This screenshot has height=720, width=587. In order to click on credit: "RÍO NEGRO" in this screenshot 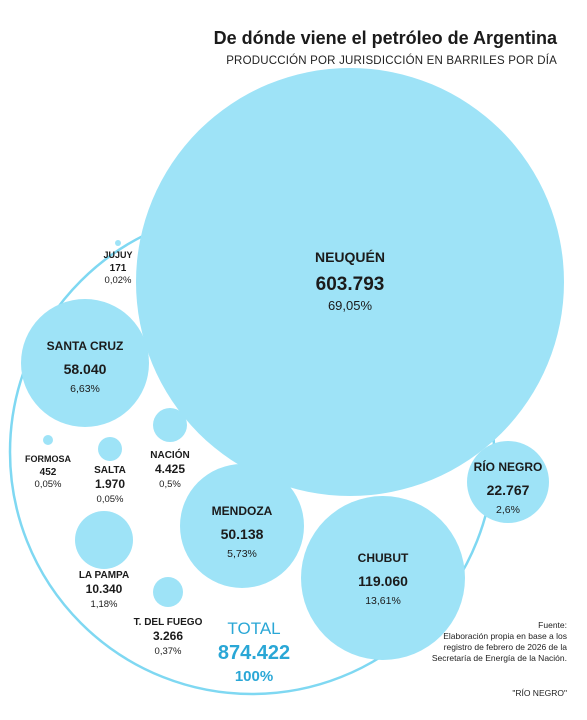, I will do `click(539, 693)`.